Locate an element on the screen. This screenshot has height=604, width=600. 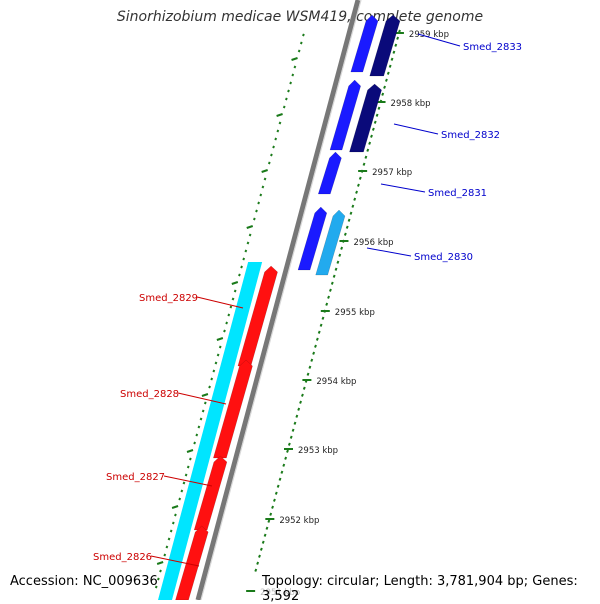
gene-label-smed_2826: Smed_2826 is located at coordinates (122, 557).